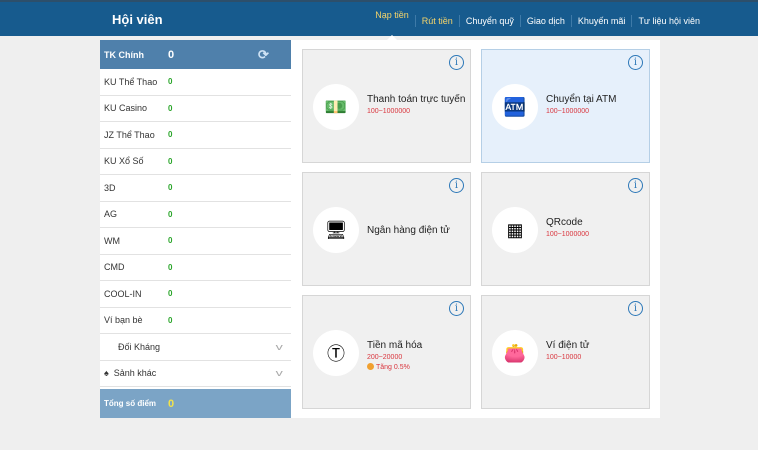 The width and height of the screenshot is (758, 450). I want to click on main-account-value: 0, so click(171, 54).